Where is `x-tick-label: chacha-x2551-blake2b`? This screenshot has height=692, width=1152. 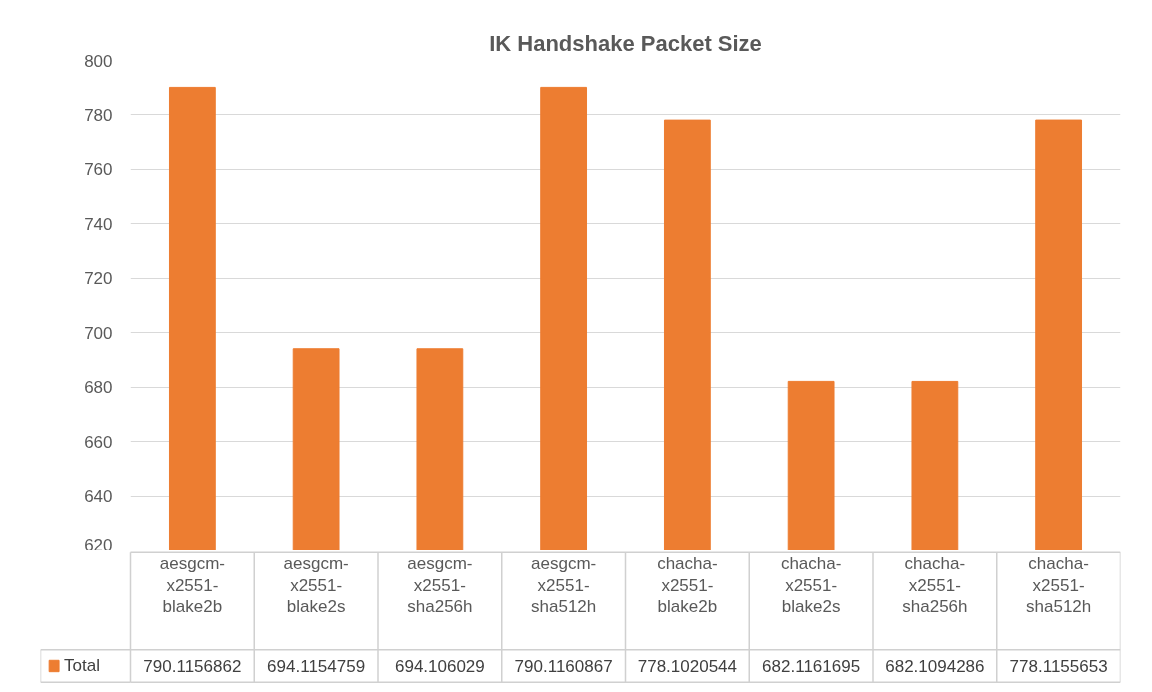
x-tick-label: chacha-x2551-blake2b is located at coordinates (687, 585).